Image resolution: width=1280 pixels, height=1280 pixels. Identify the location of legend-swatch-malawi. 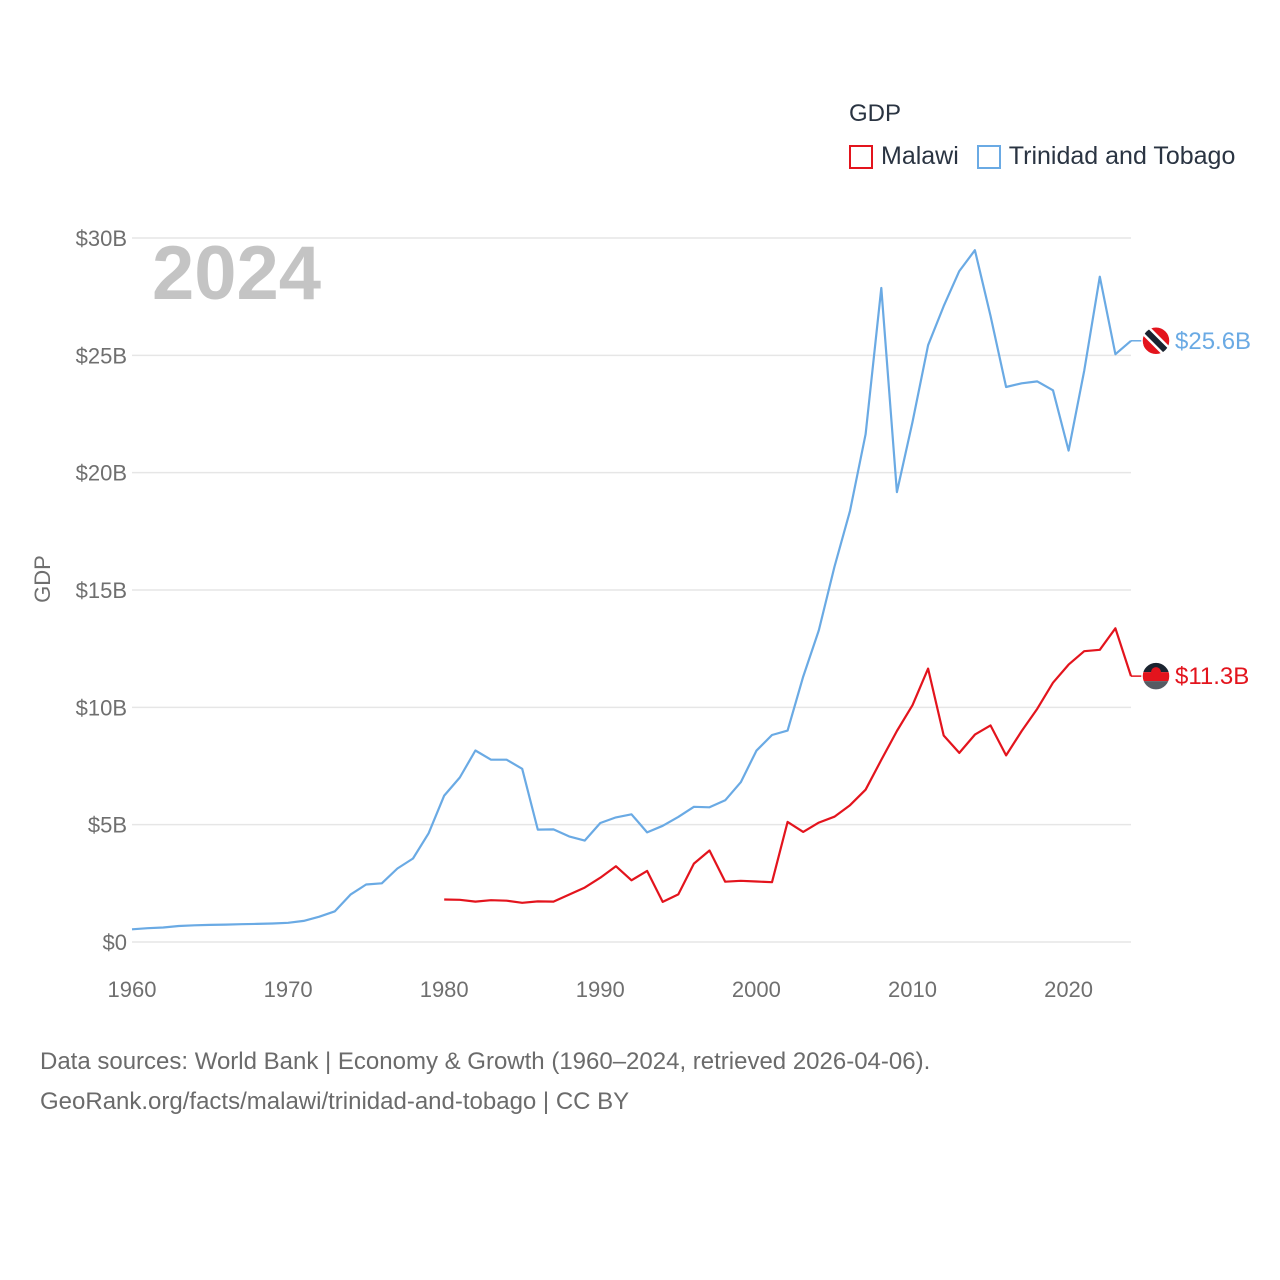
(861, 156).